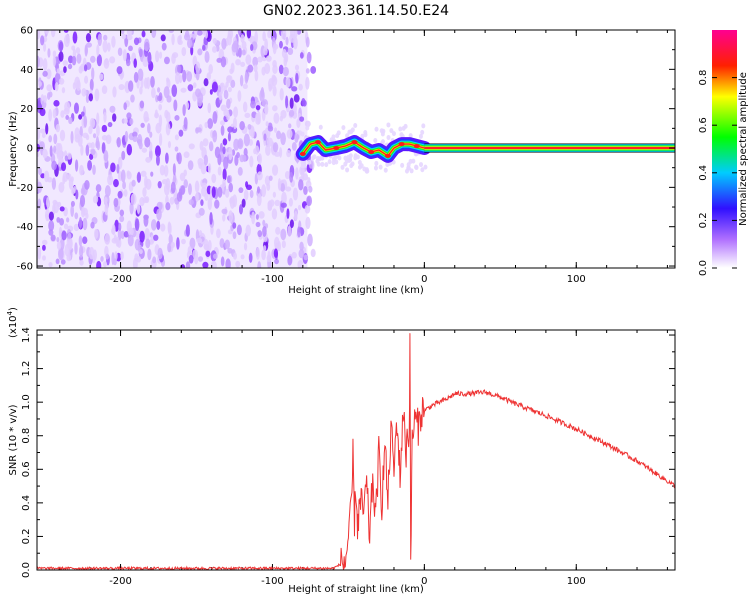 The image size is (750, 604). What do you see at coordinates (13, 149) in the screenshot?
I see `spectrogram-ylabel: Frequency (Hz)` at bounding box center [13, 149].